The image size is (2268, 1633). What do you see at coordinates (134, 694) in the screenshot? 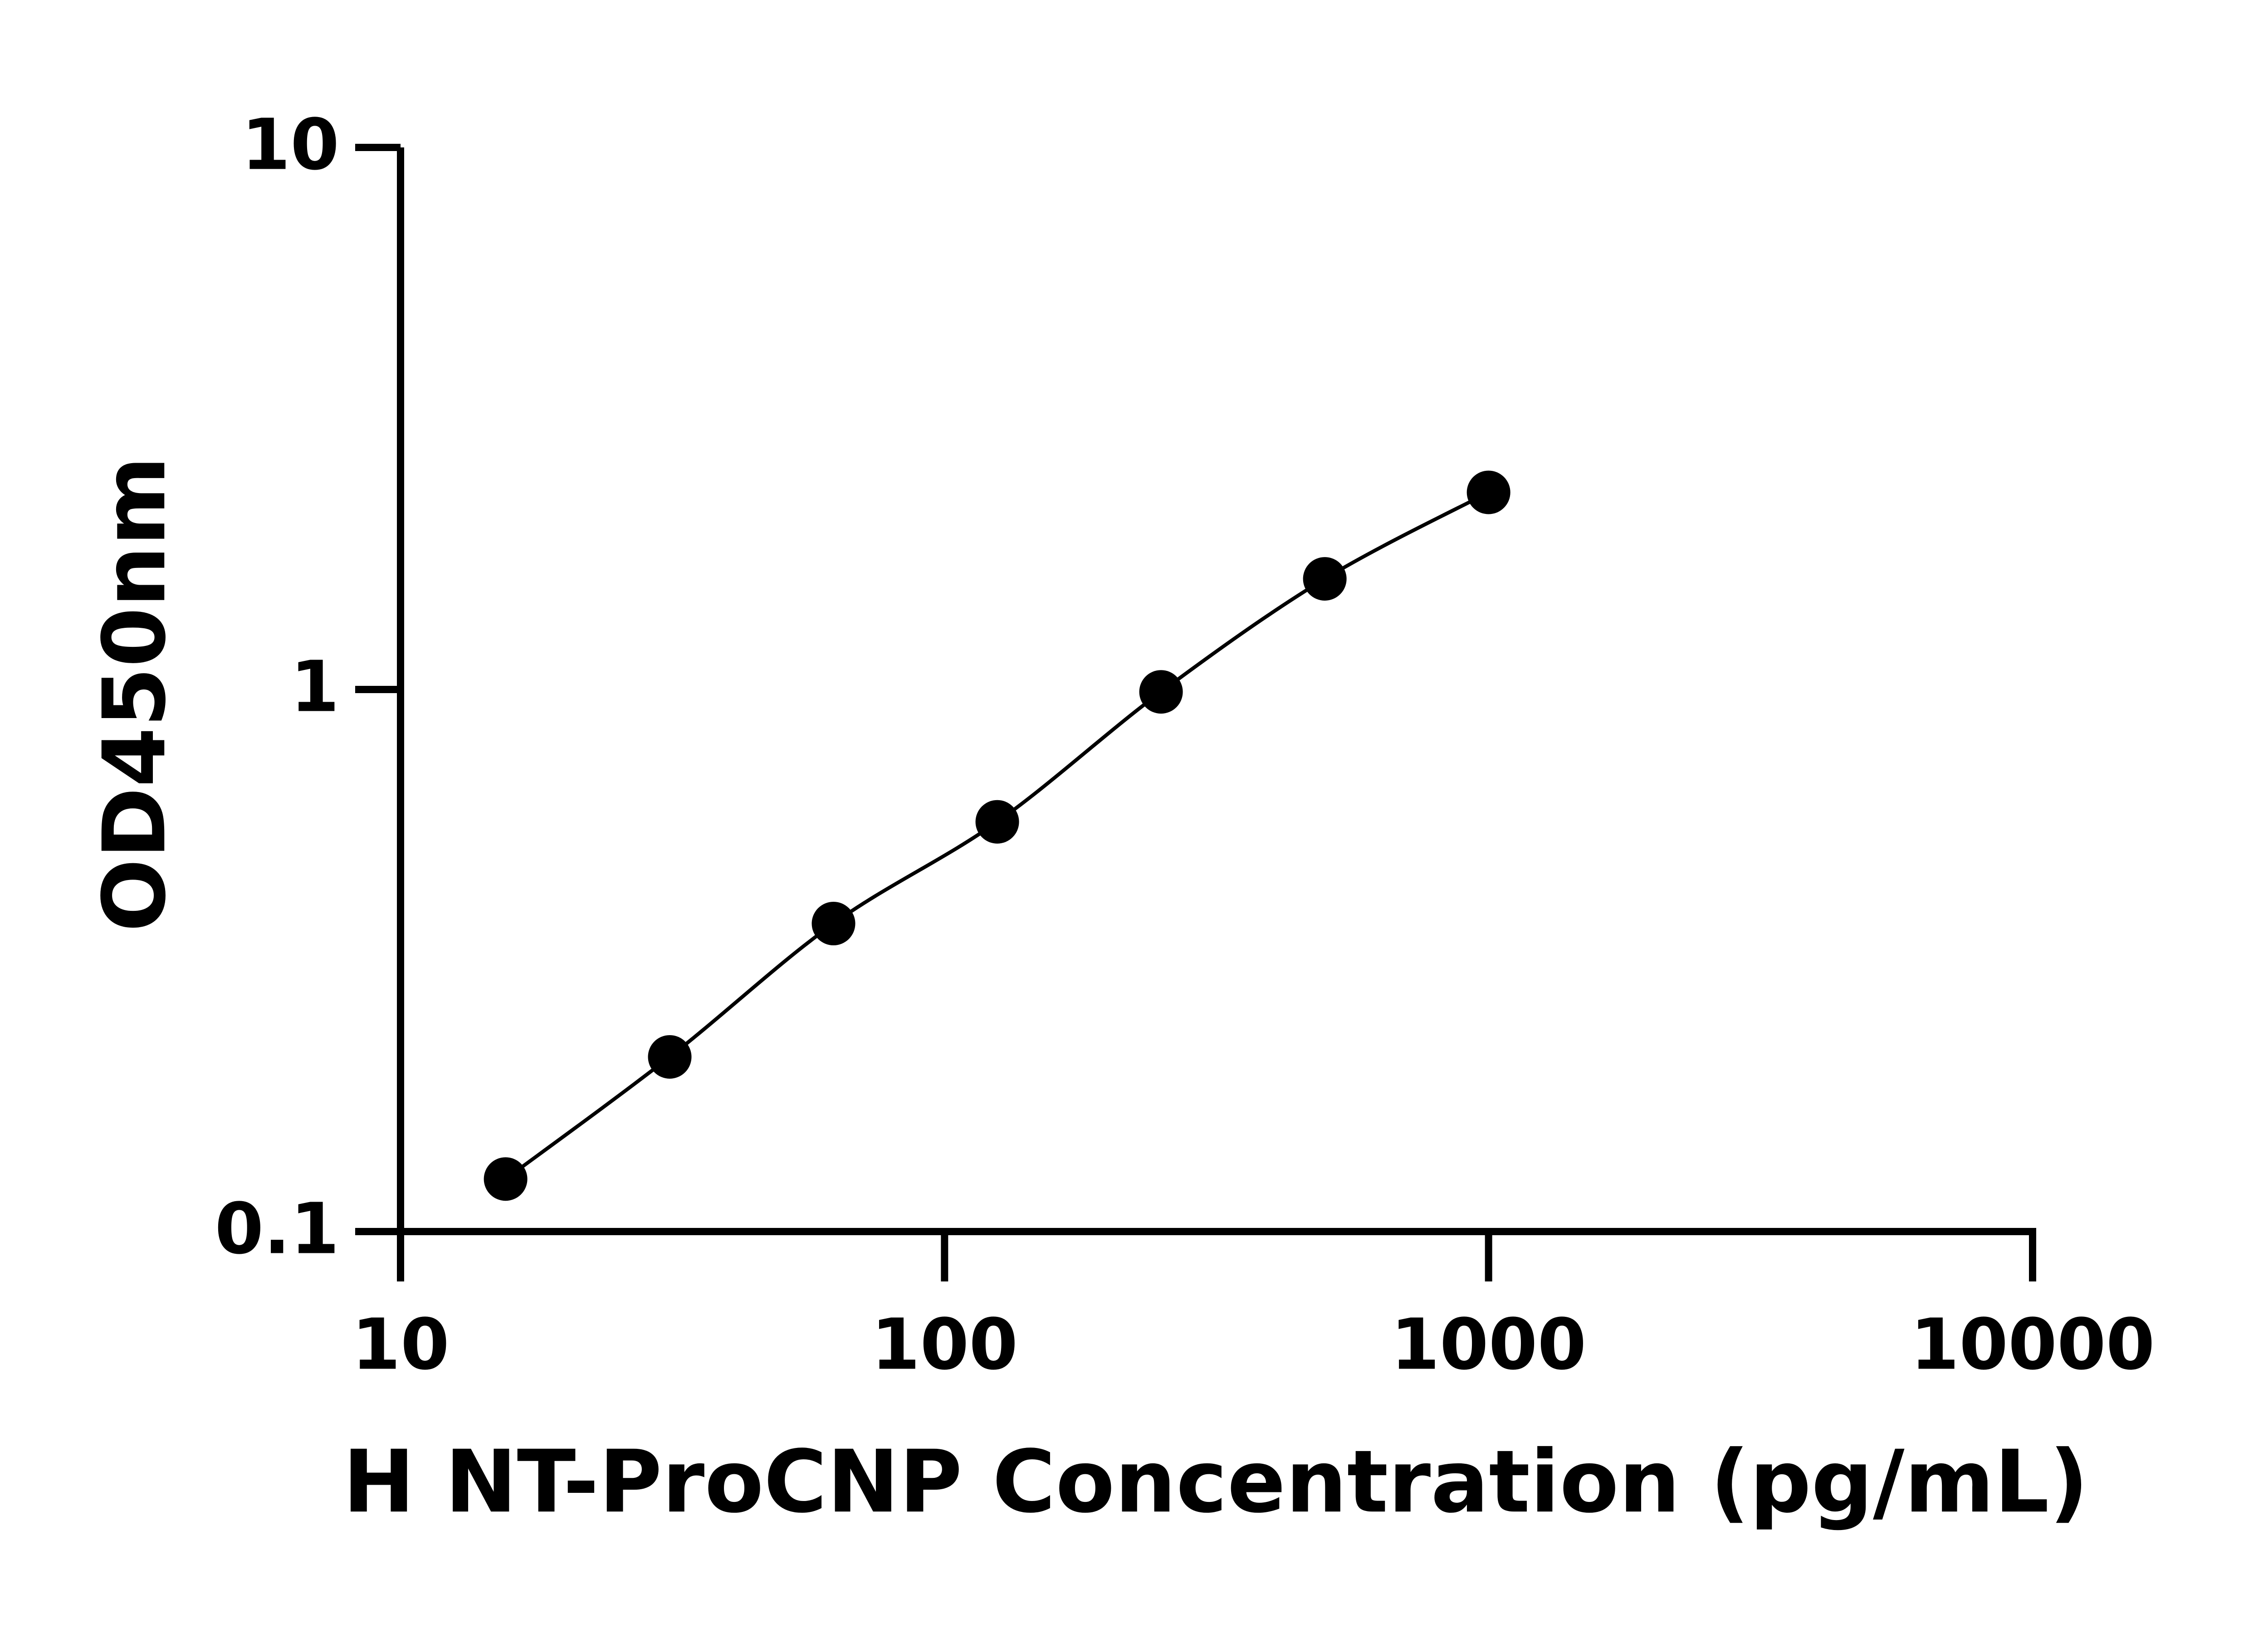
I see `y-axis-title: OD450nm` at bounding box center [134, 694].